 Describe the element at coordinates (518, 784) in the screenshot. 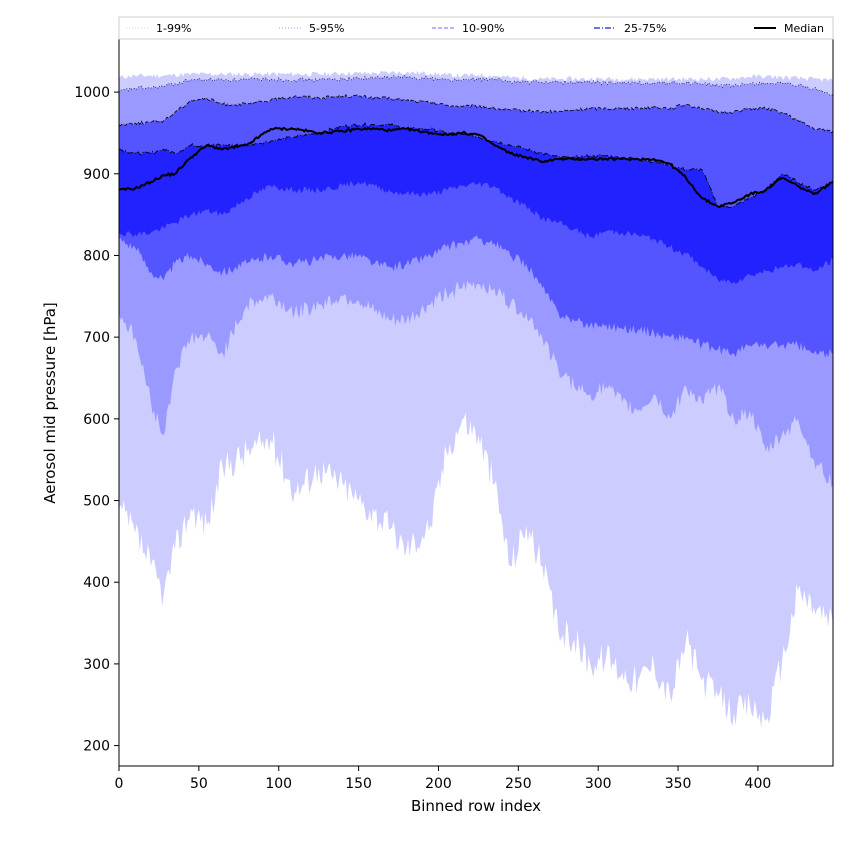

I see `x-tick-label: 250` at that location.